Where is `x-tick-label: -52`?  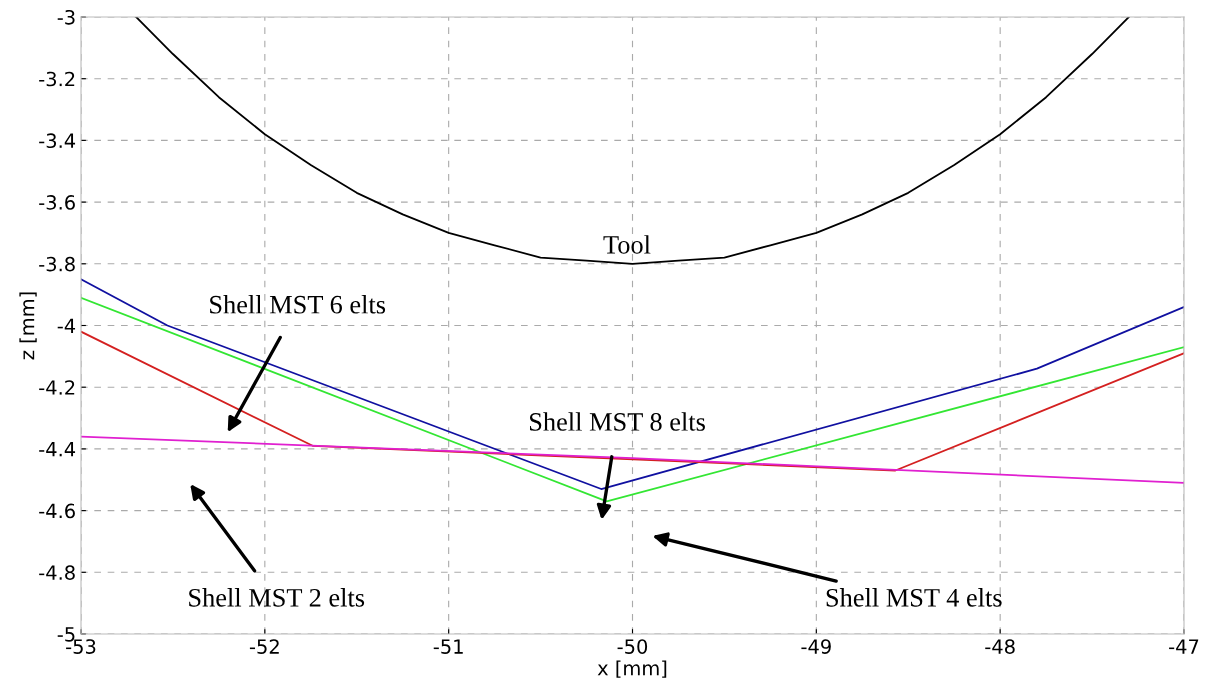 x-tick-label: -52 is located at coordinates (264, 646).